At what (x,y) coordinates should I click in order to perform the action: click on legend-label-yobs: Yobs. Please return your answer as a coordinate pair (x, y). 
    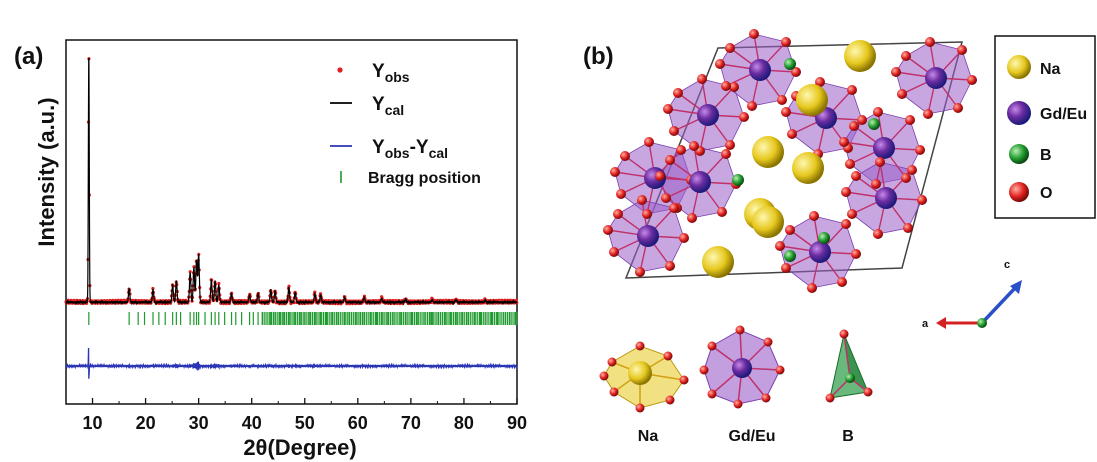
    Looking at the image, I should click on (391, 73).